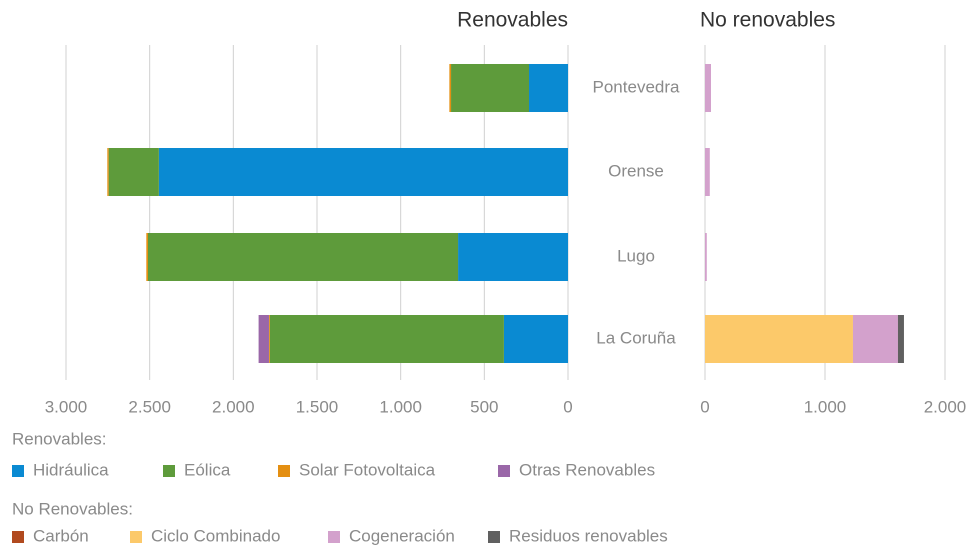  Describe the element at coordinates (767, 20) in the screenshot. I see `chart-title: No renovables` at that location.